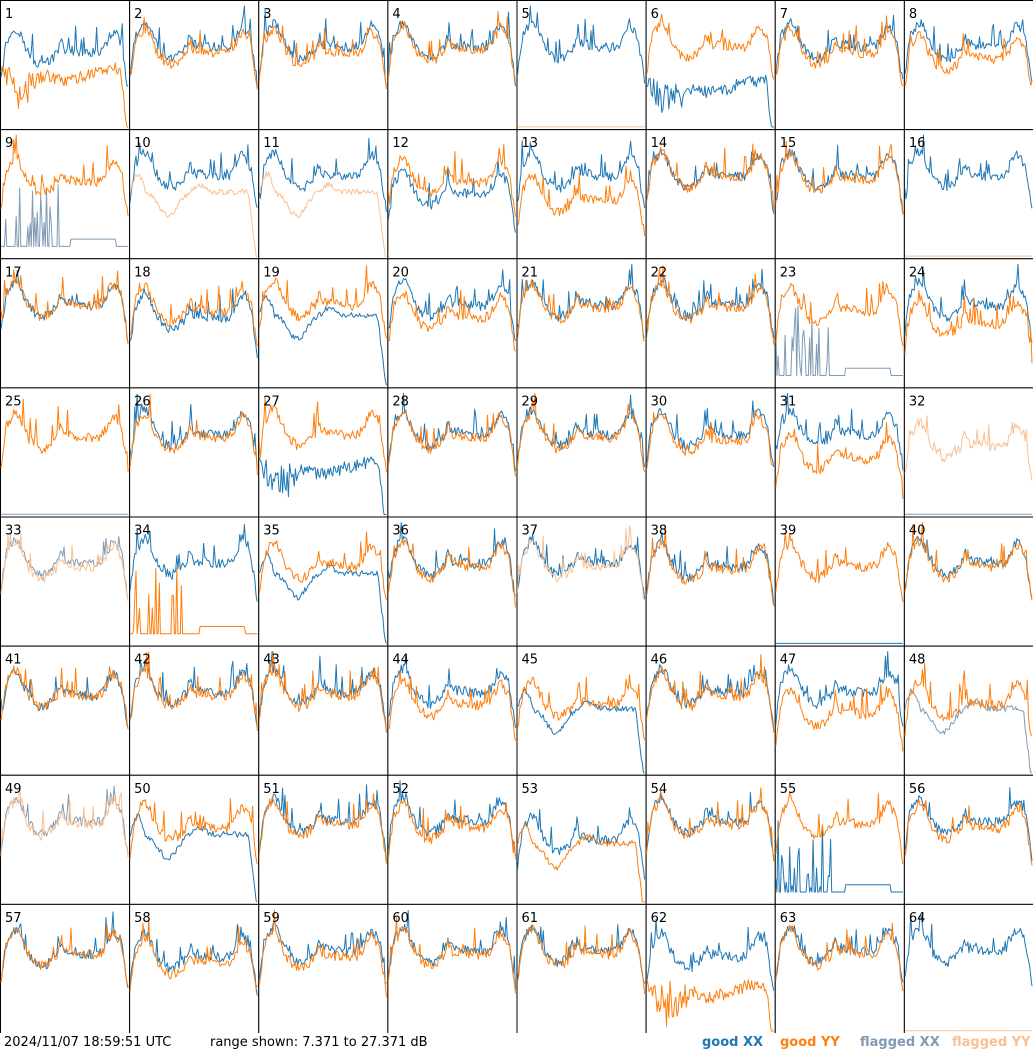  I want to click on tile-panel-29: 29, so click(581, 452).